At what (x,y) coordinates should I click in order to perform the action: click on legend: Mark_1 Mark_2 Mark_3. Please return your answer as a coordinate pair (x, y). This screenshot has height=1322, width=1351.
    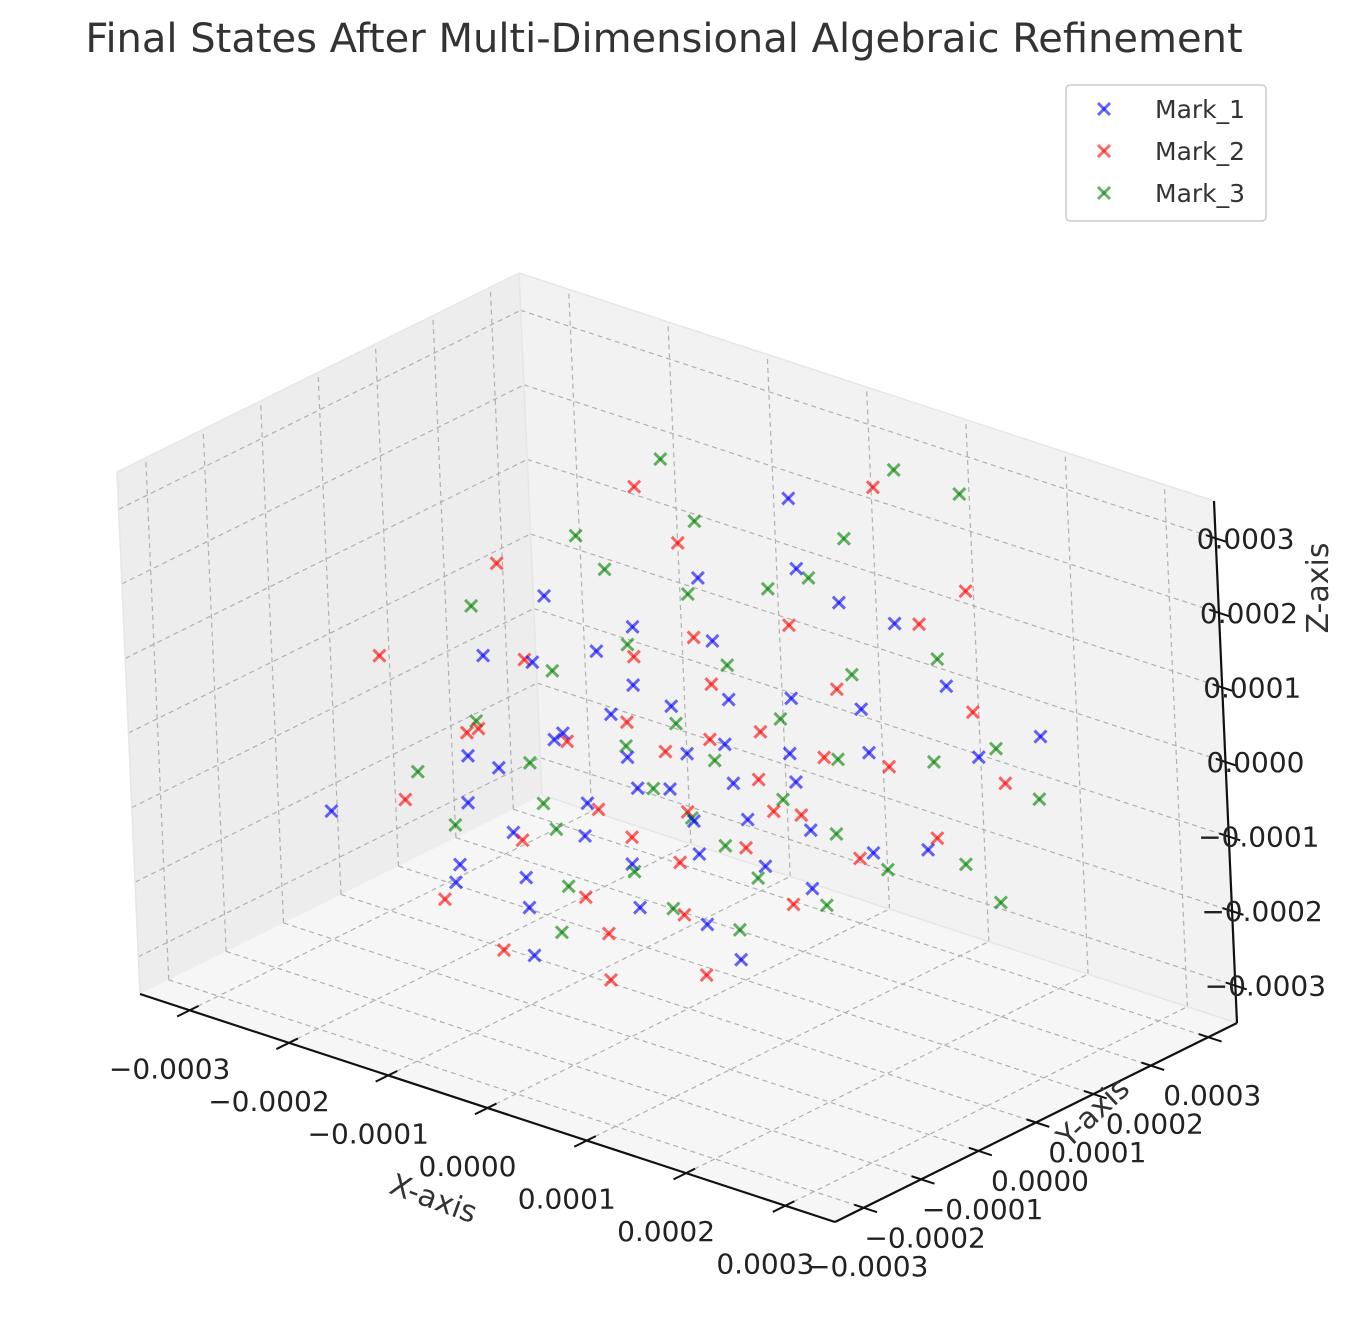
    Looking at the image, I should click on (1166, 153).